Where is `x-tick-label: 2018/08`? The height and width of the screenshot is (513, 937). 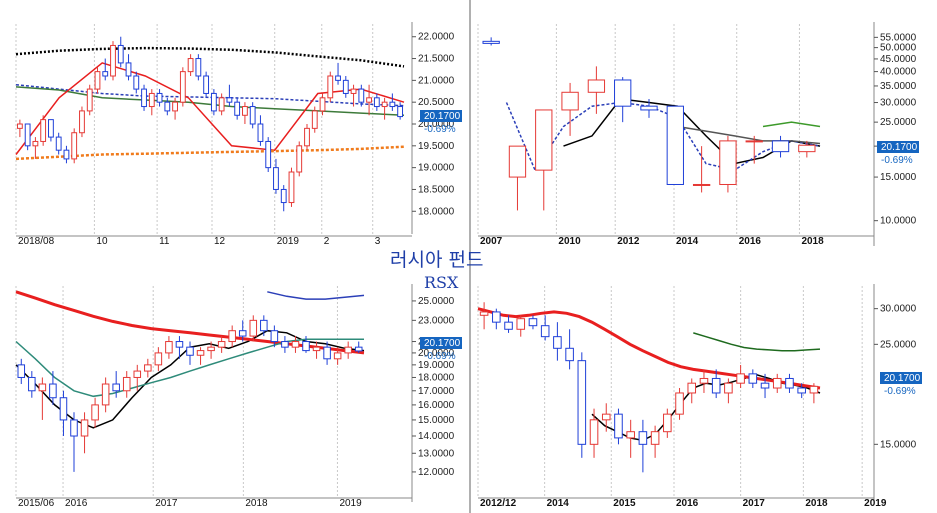
x-tick-label: 2018/08 is located at coordinates (36, 241).